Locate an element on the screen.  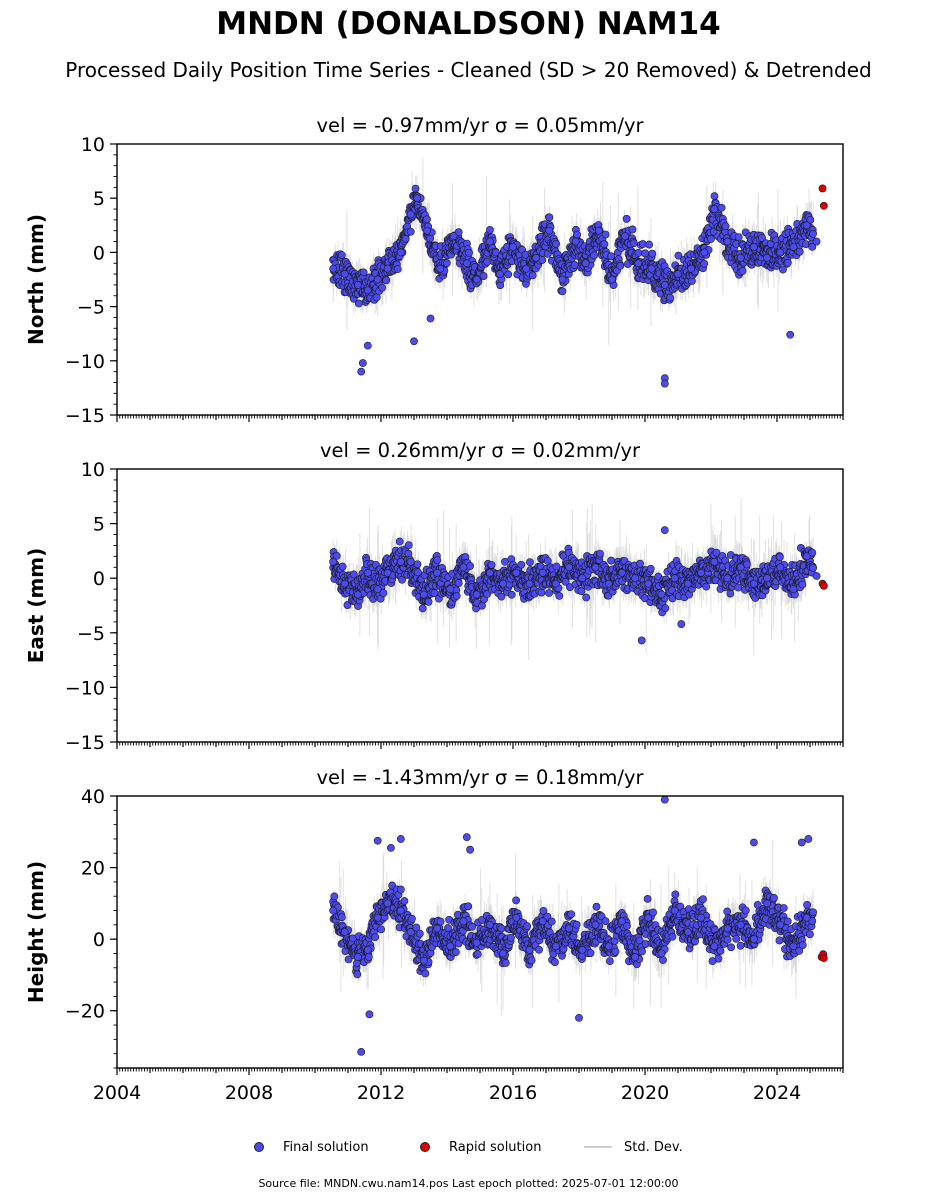
y-tick-label: 0 is located at coordinates (99, 253).